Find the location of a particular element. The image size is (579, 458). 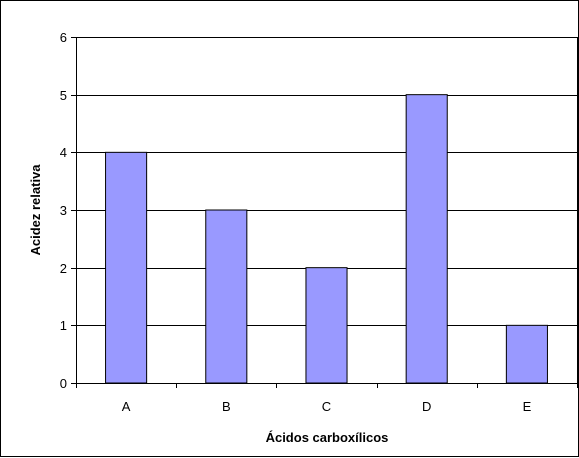

bar-E is located at coordinates (526, 354).